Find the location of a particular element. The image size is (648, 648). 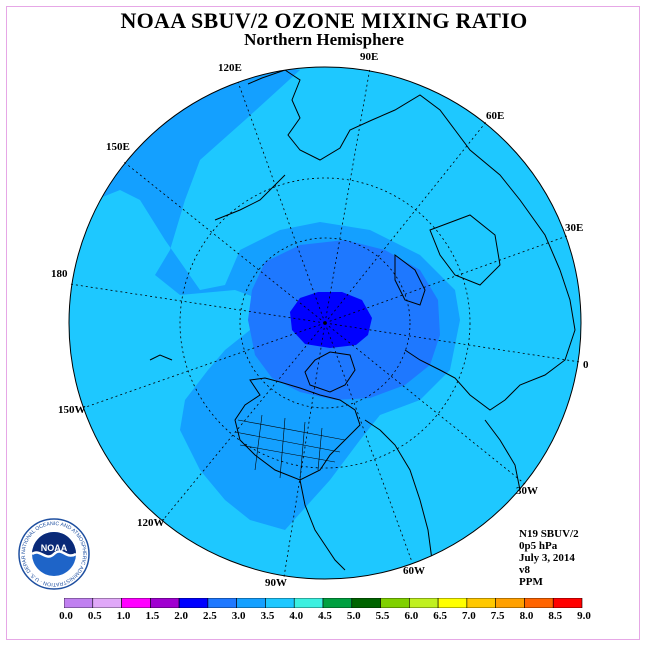

colorbar-tick-label: 3.0 is located at coordinates (238, 616).